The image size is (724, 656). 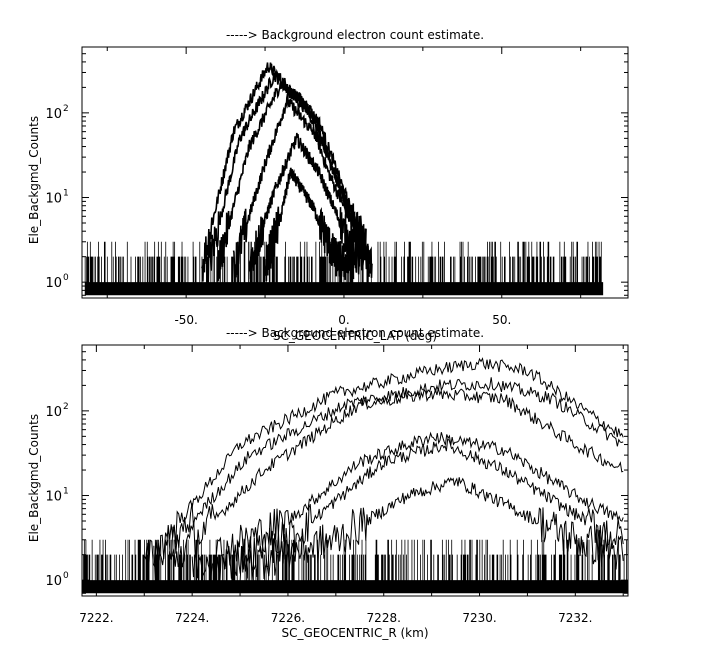 I want to click on top-y-axis-label: Ele_Backgmd_Counts, so click(x=34, y=180).